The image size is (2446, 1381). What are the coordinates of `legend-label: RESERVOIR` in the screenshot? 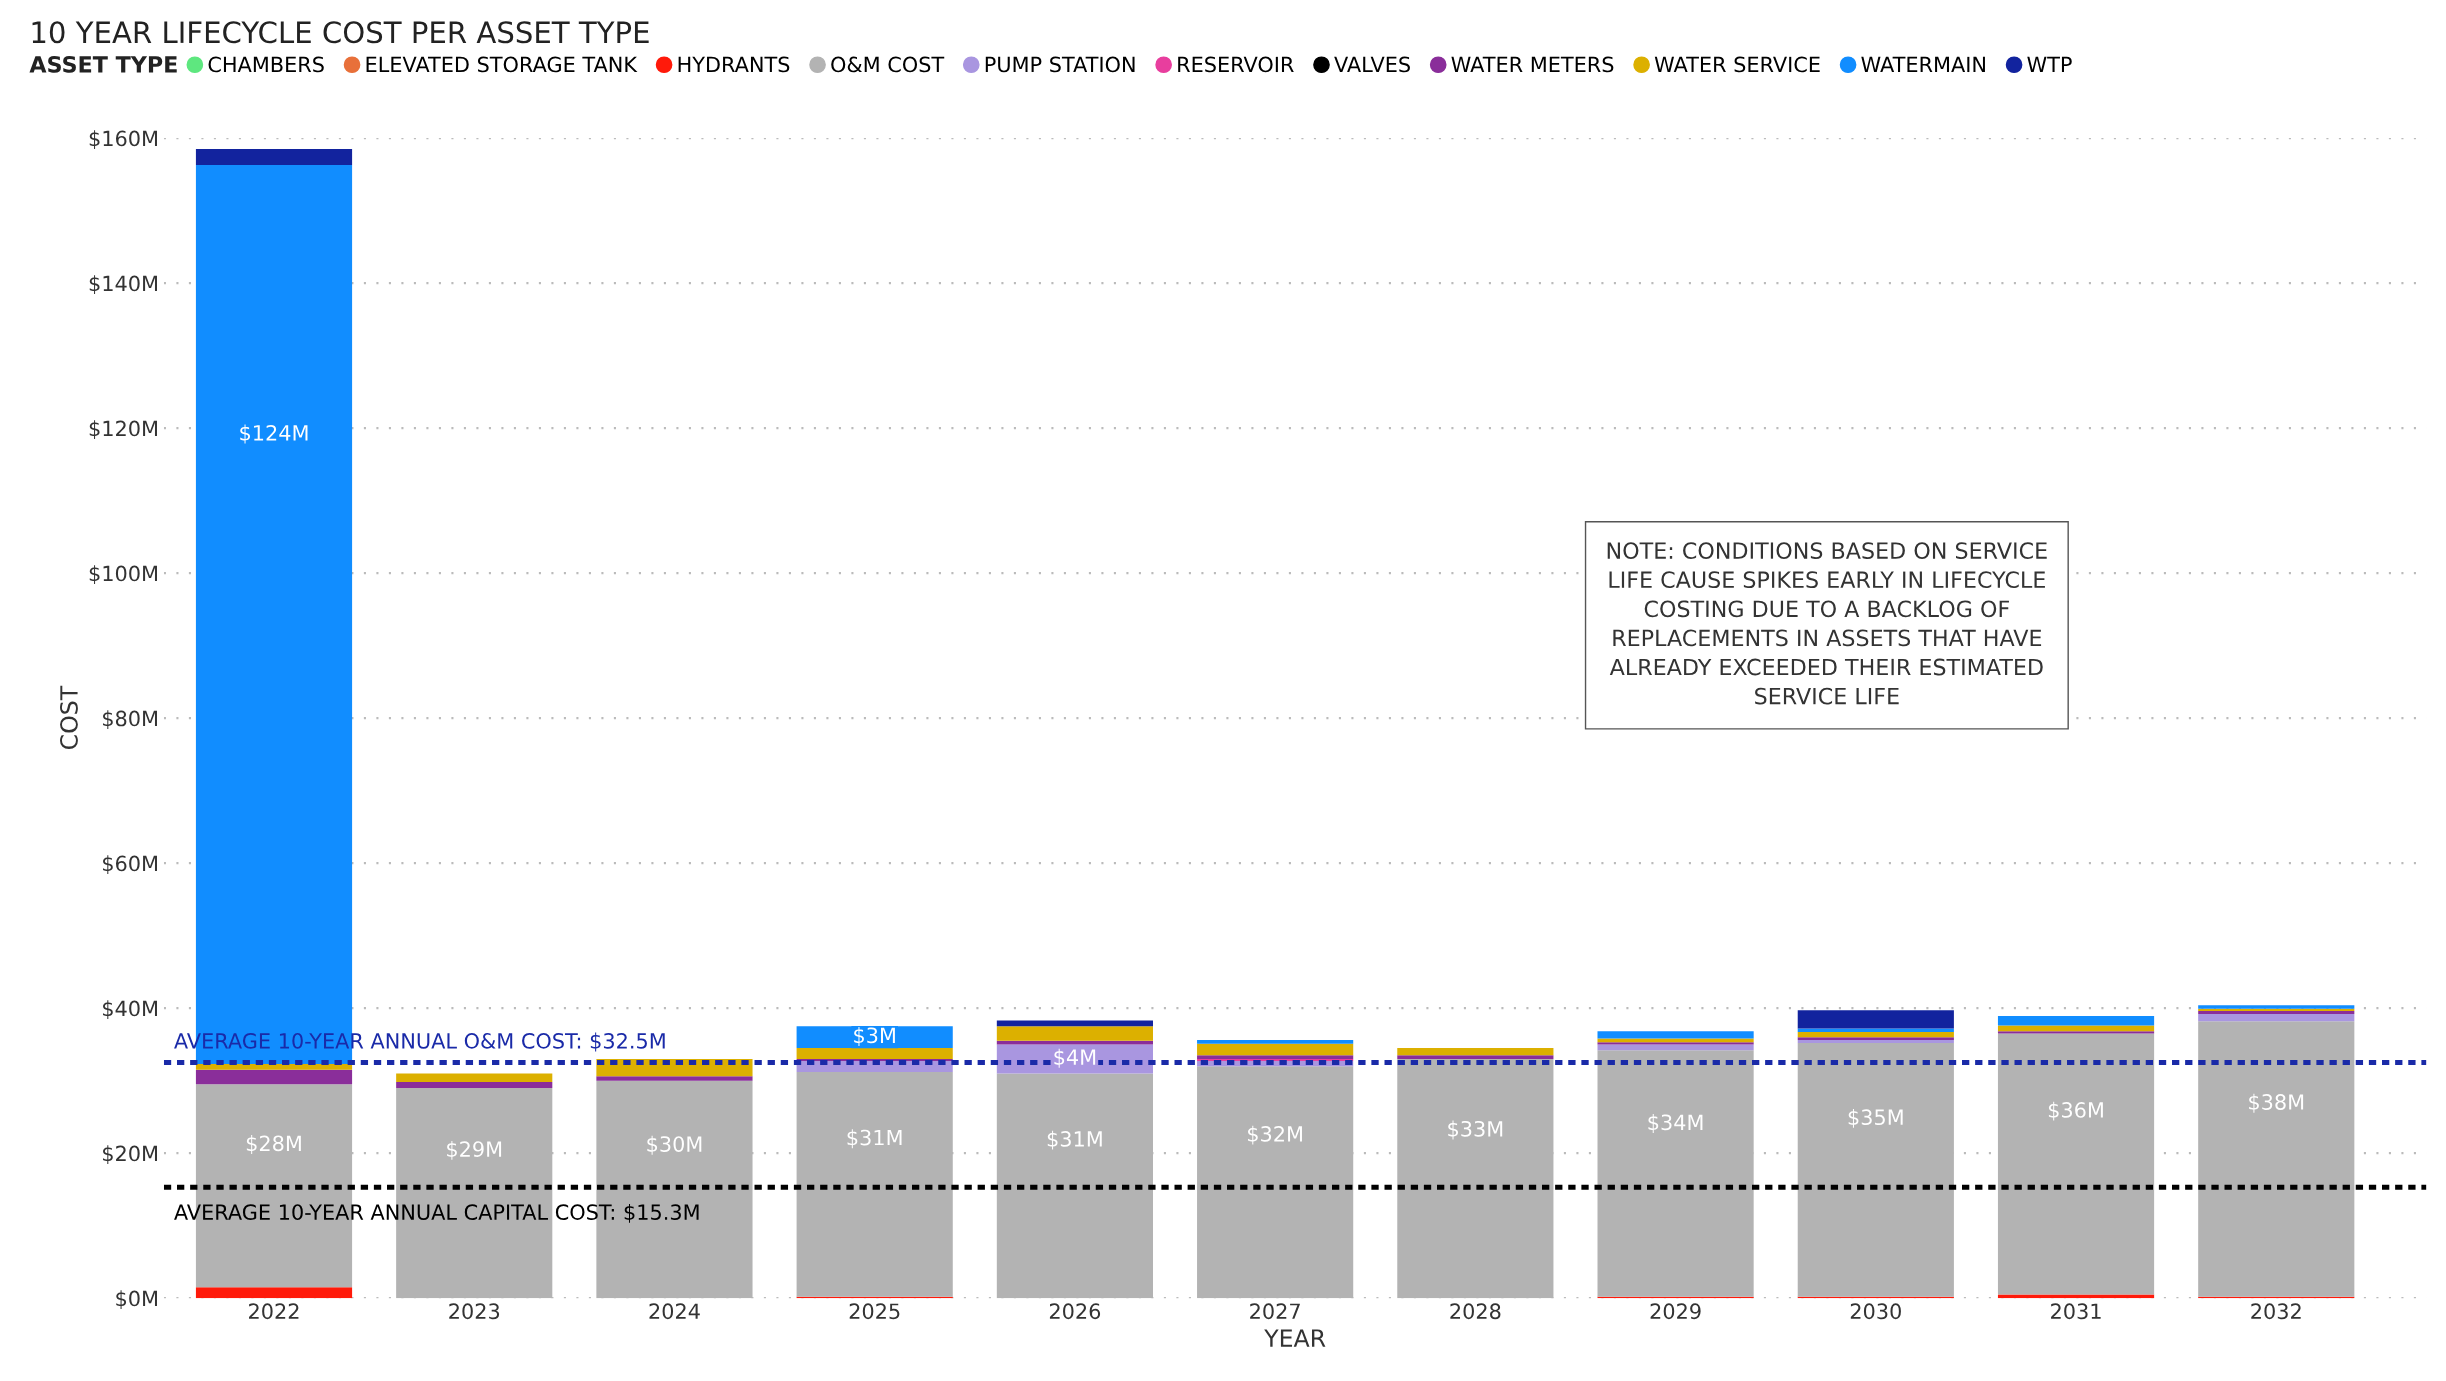 It's located at (1236, 64).